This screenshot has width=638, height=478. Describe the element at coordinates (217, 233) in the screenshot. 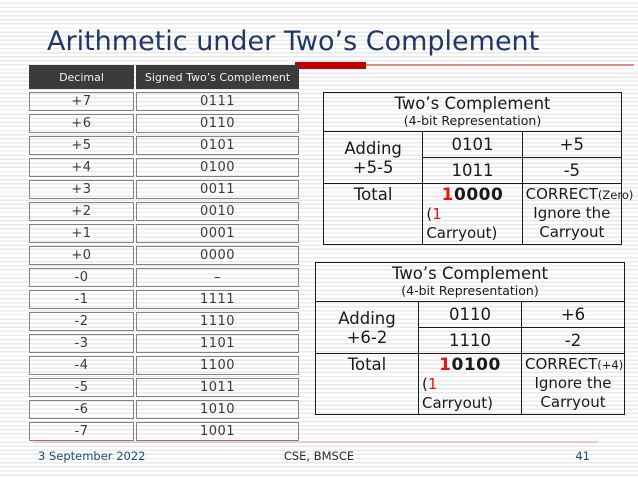

I see `binary-cell: 0001` at that location.